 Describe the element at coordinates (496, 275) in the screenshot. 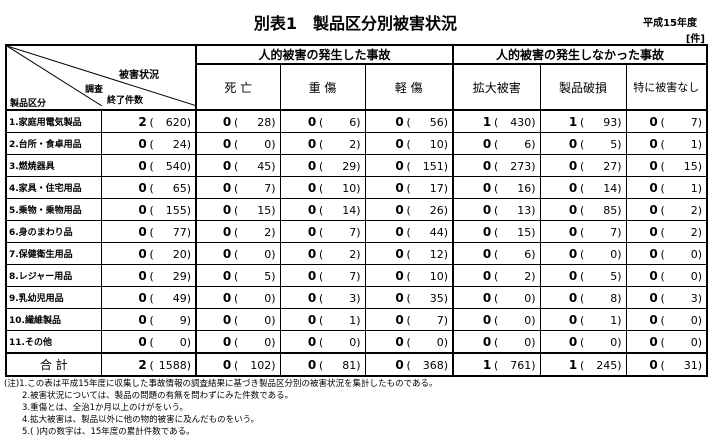

I see `count-cell: 0(2)` at that location.